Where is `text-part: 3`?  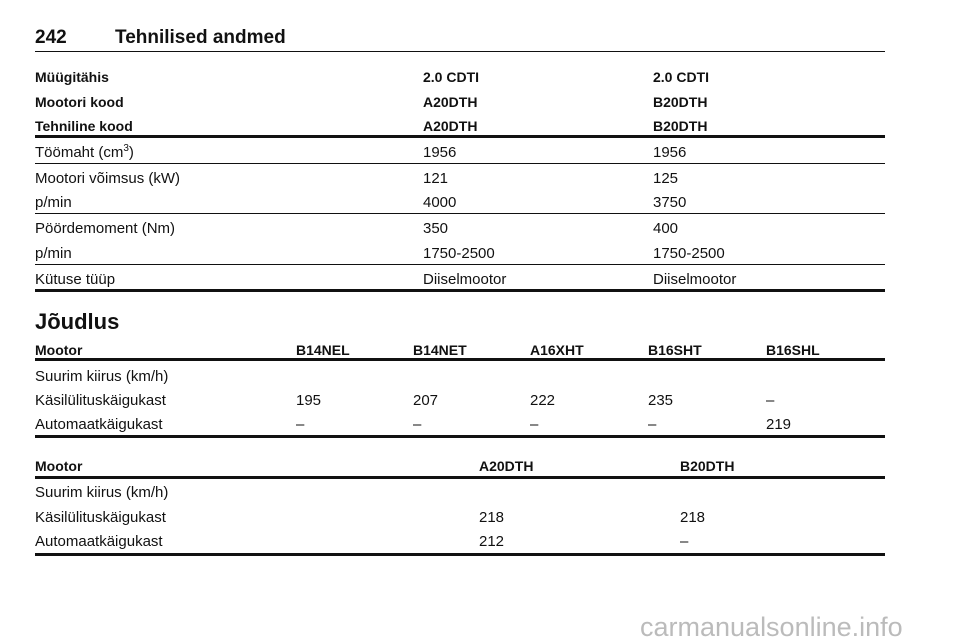 text-part: 3 is located at coordinates (126, 148).